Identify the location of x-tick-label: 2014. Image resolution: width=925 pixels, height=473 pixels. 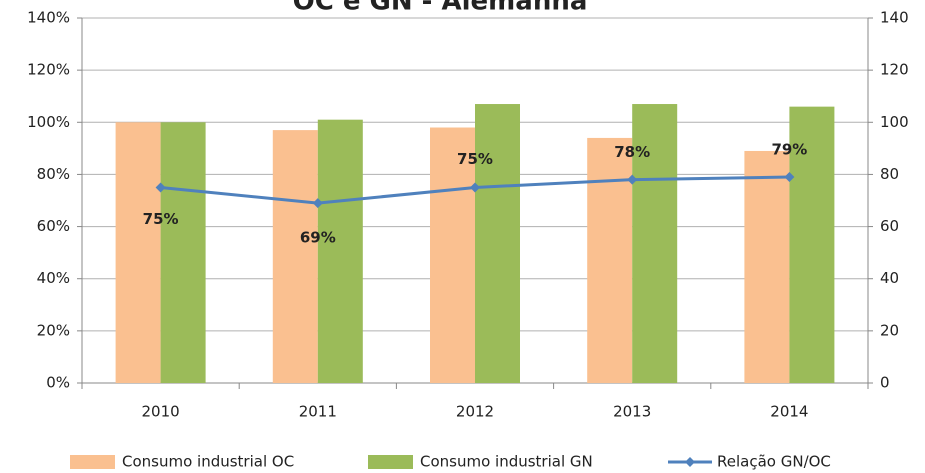
(789, 412).